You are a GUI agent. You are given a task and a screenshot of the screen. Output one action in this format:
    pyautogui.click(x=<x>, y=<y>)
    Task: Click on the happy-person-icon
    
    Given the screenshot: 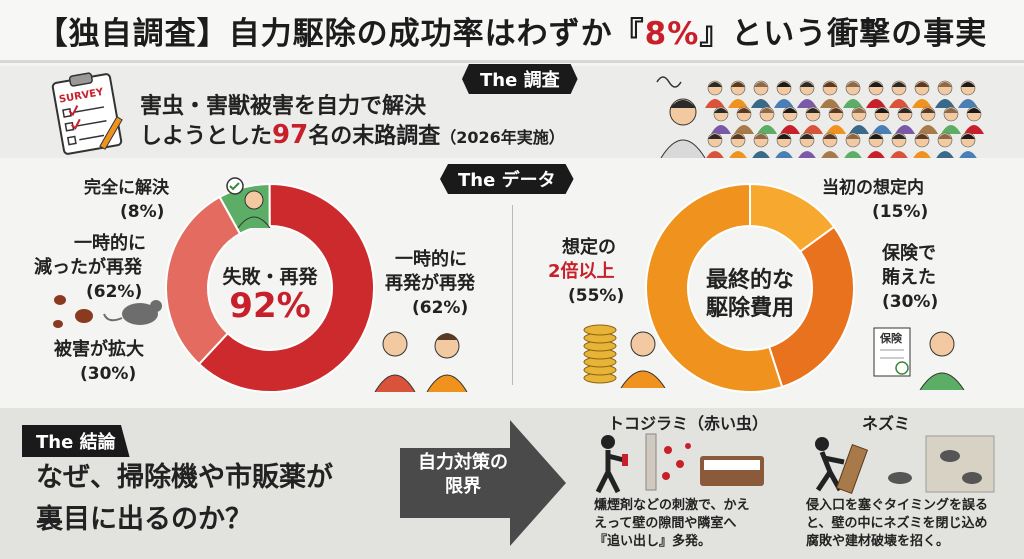 What is the action you would take?
    pyautogui.click(x=254, y=209)
    